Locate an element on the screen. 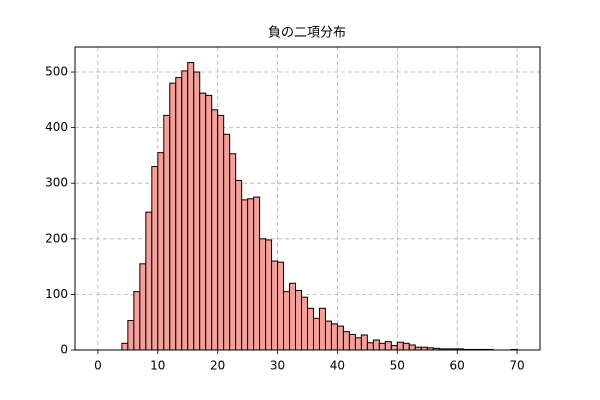 Image resolution: width=600 pixels, height=400 pixels. y-tick-label: 0 is located at coordinates (64, 350).